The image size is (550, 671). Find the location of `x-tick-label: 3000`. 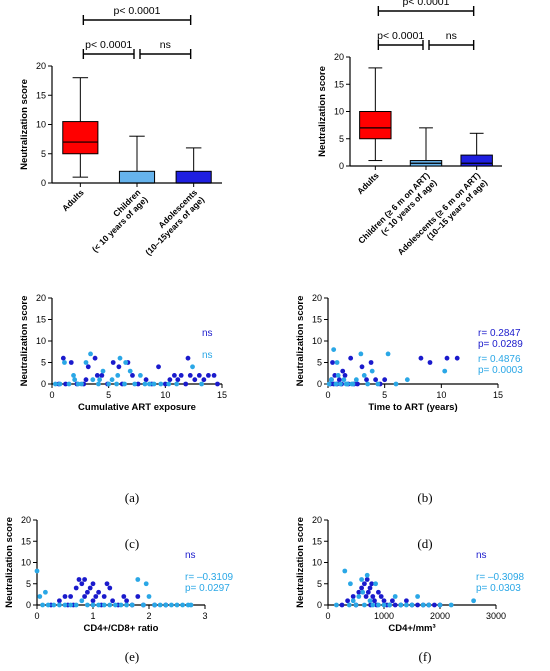

x-tick-label: 3000 is located at coordinates (496, 616).